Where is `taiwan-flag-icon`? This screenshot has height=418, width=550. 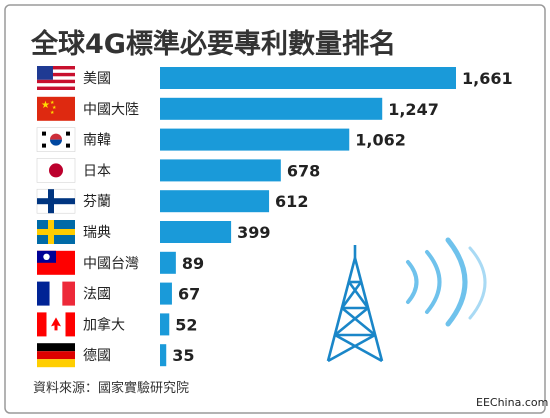 taiwan-flag-icon is located at coordinates (56, 262).